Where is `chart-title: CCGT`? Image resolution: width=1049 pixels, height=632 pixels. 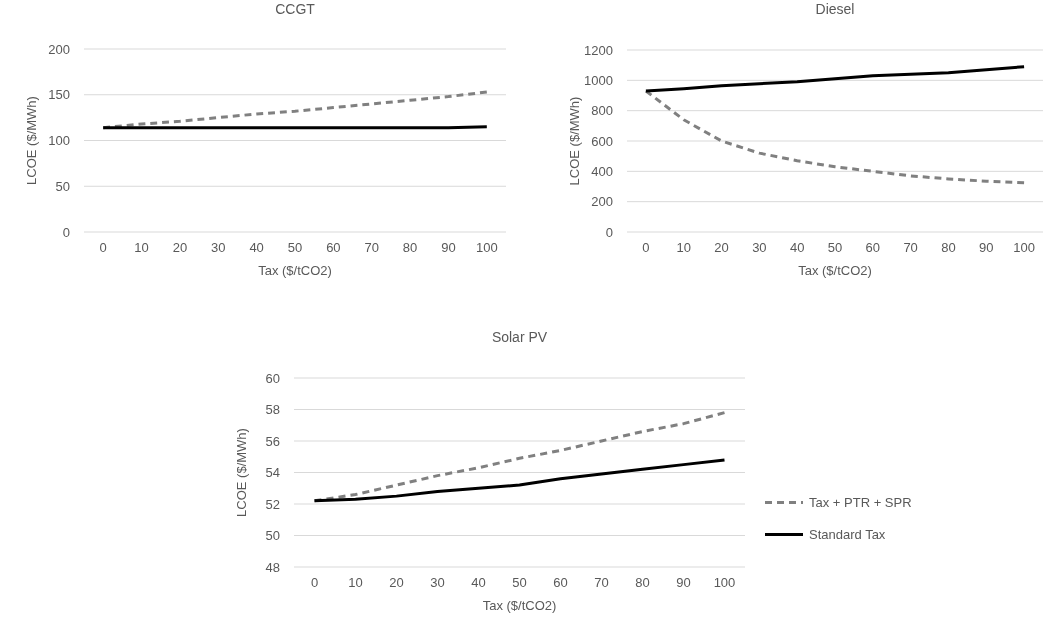 chart-title: CCGT is located at coordinates (295, 9).